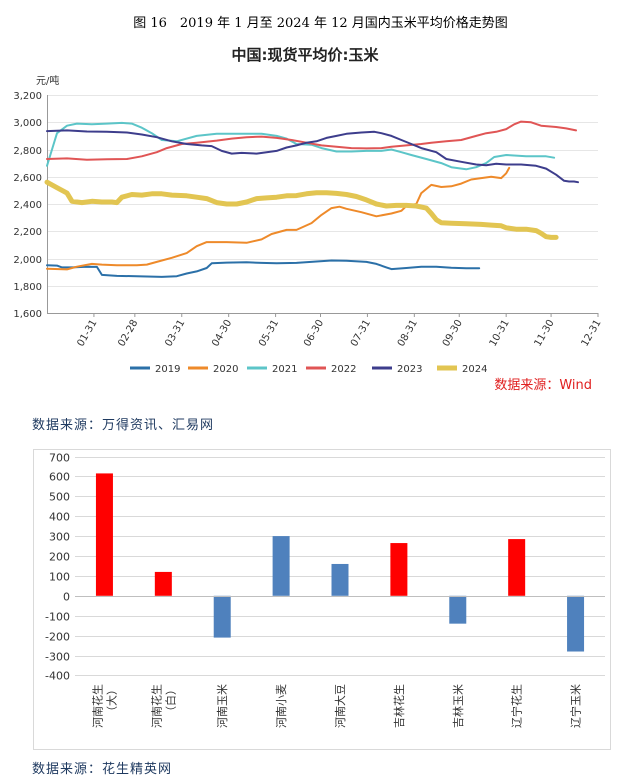 This screenshot has height=777, width=641. I want to click on series-line-2023, so click(312, 156).